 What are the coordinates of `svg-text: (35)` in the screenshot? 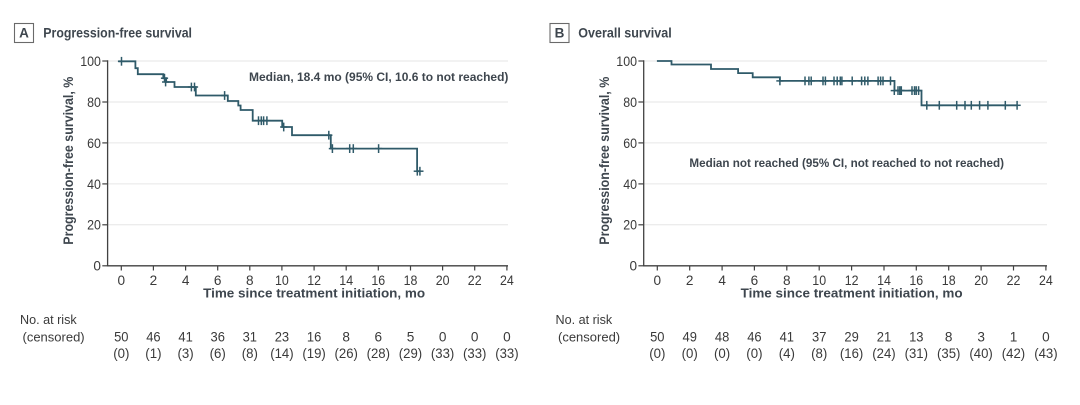 It's located at (948, 353).